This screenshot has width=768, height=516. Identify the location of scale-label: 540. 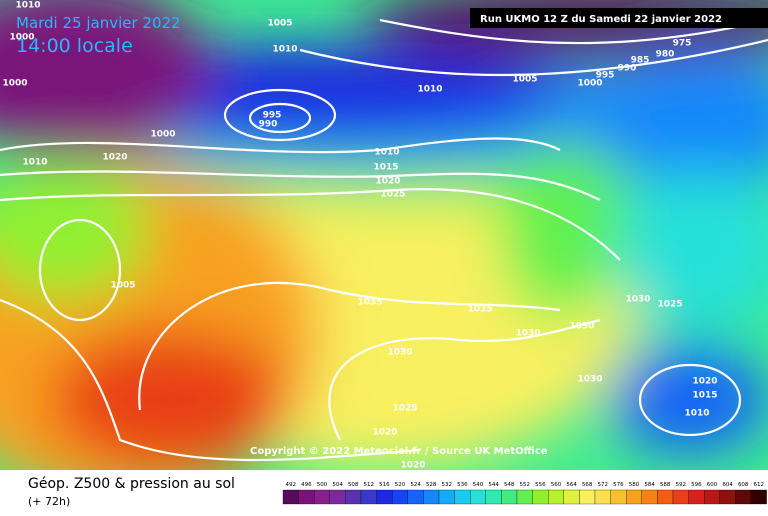
(478, 485).